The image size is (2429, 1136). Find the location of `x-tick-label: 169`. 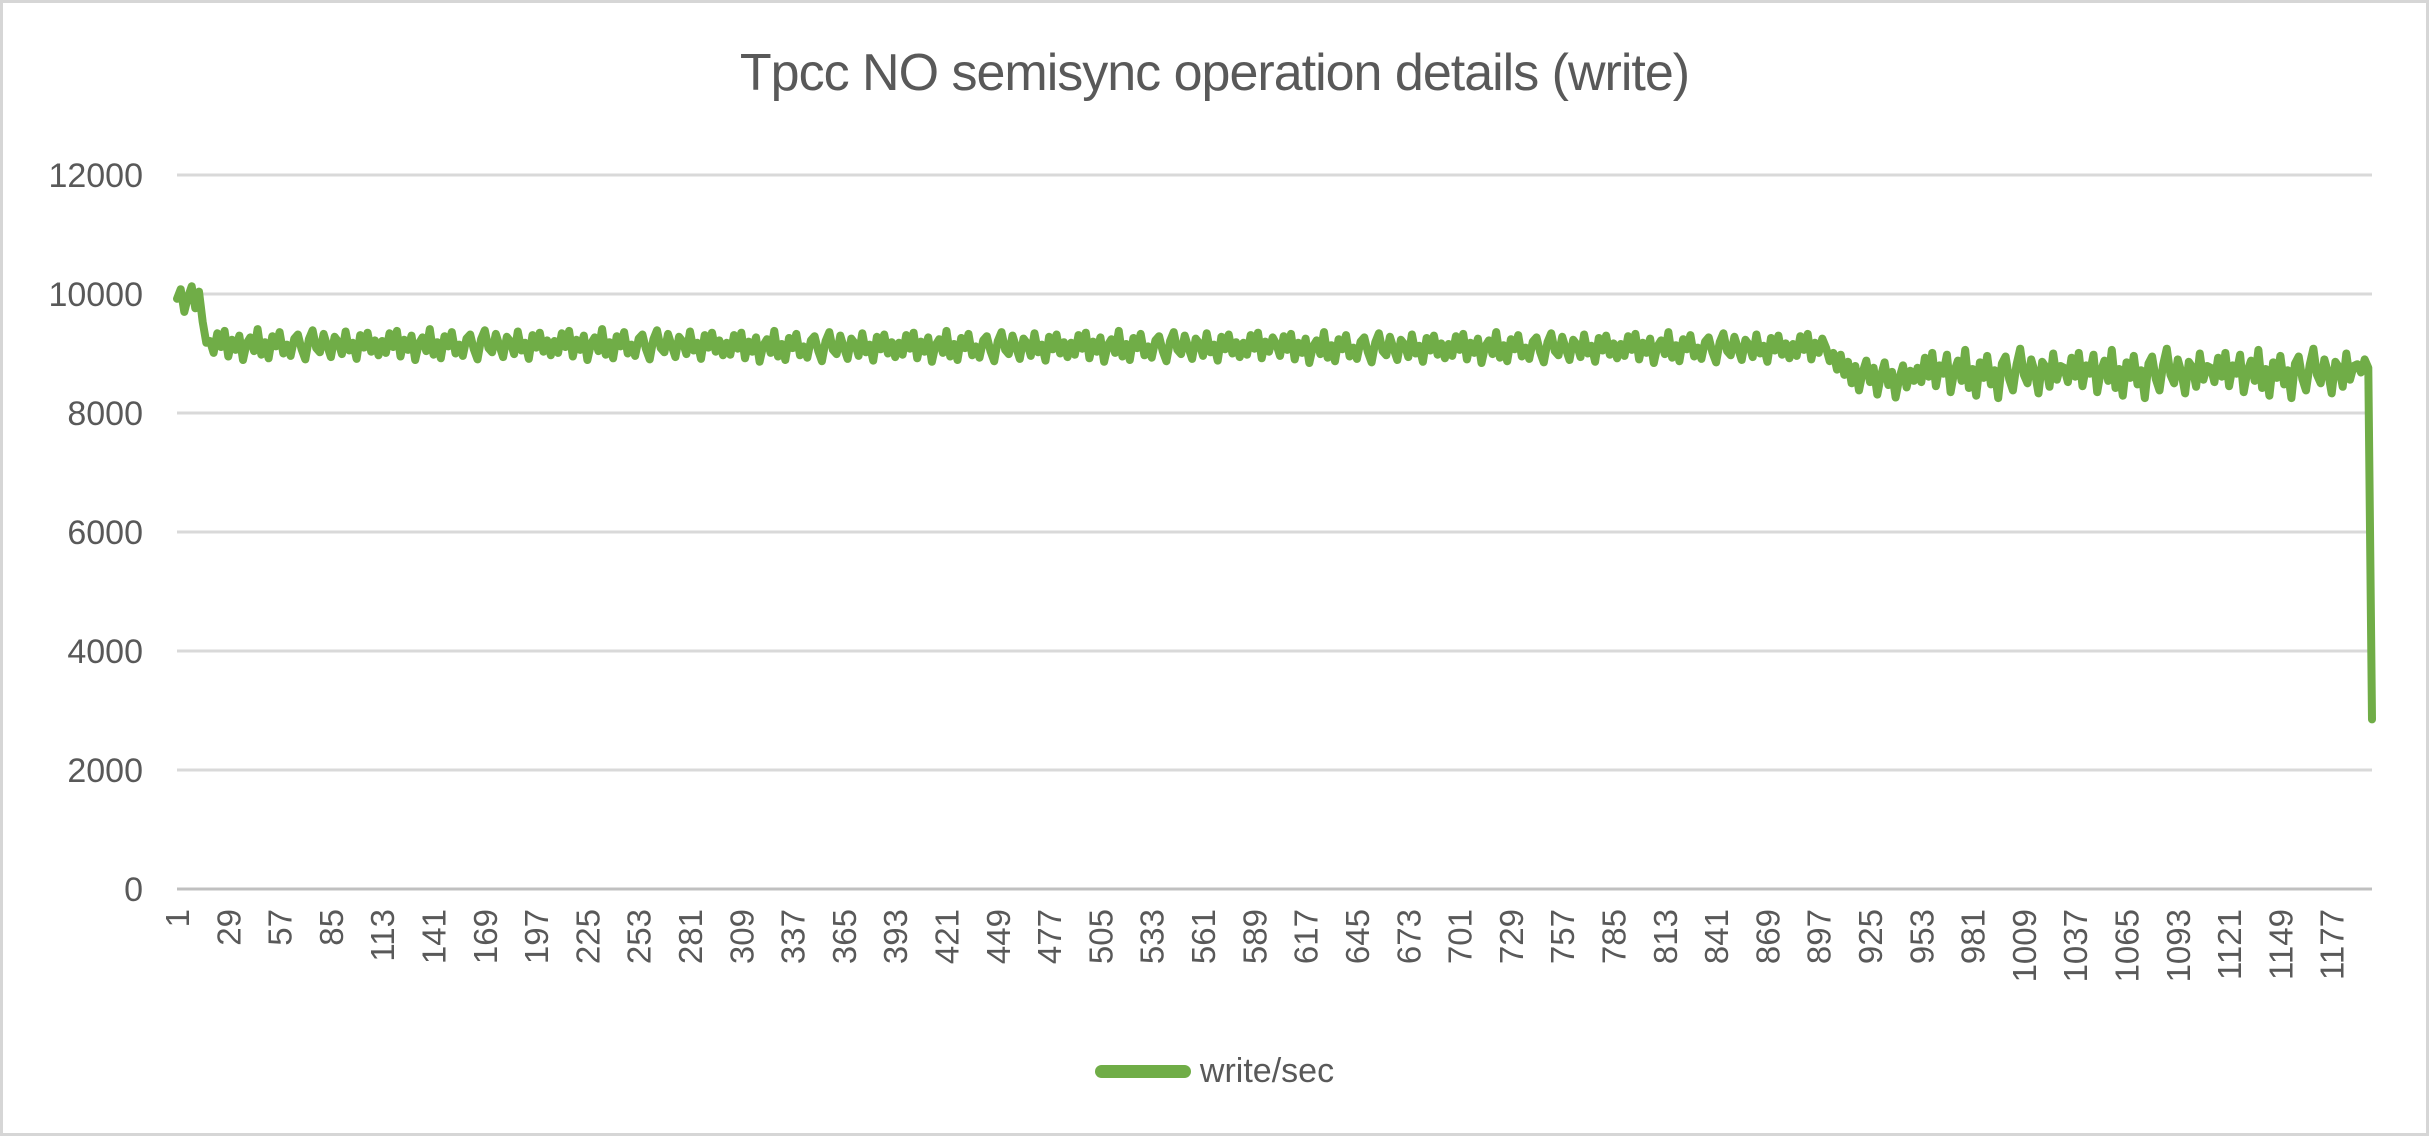

x-tick-label: 169 is located at coordinates (485, 936).